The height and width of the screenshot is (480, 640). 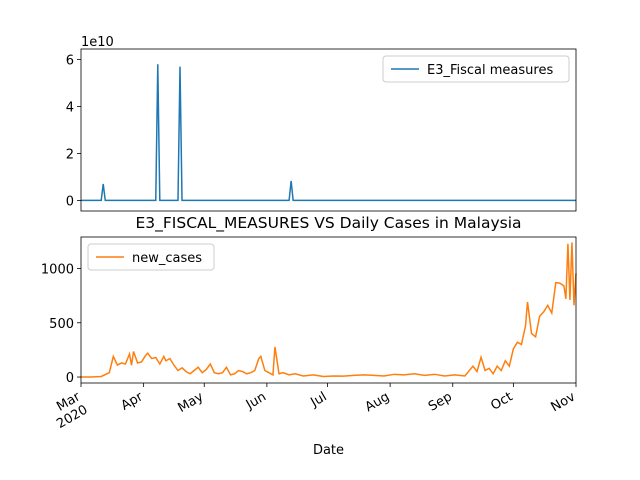 What do you see at coordinates (490, 70) in the screenshot?
I see `legend-label: E3_Fiscal measures` at bounding box center [490, 70].